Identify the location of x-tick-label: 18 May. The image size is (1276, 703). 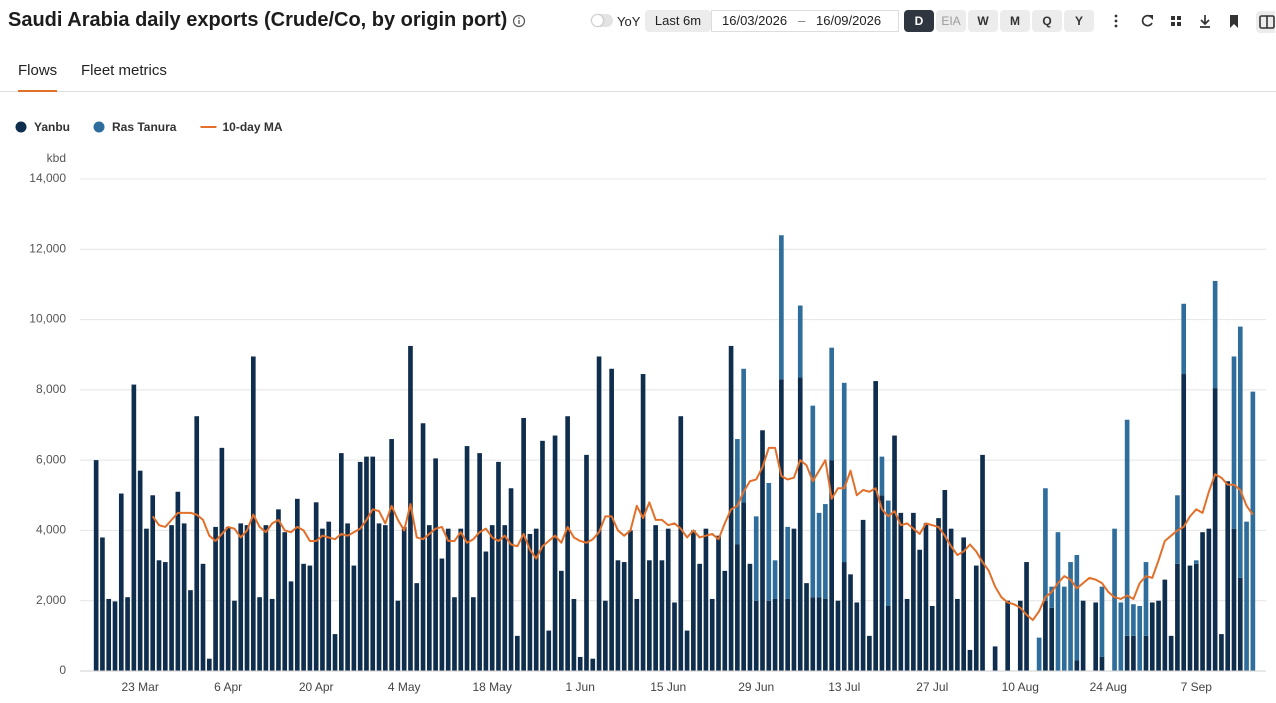
(492, 687).